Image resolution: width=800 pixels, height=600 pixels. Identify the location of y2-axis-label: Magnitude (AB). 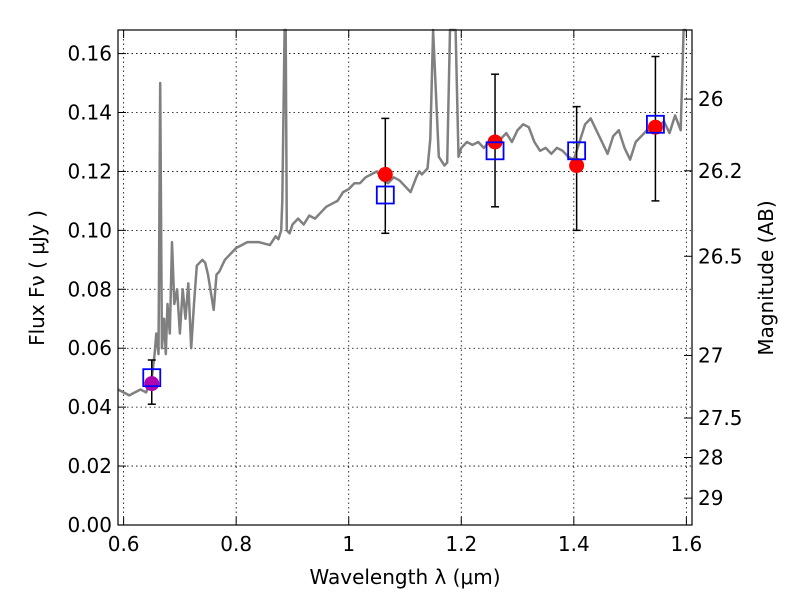
(766, 277).